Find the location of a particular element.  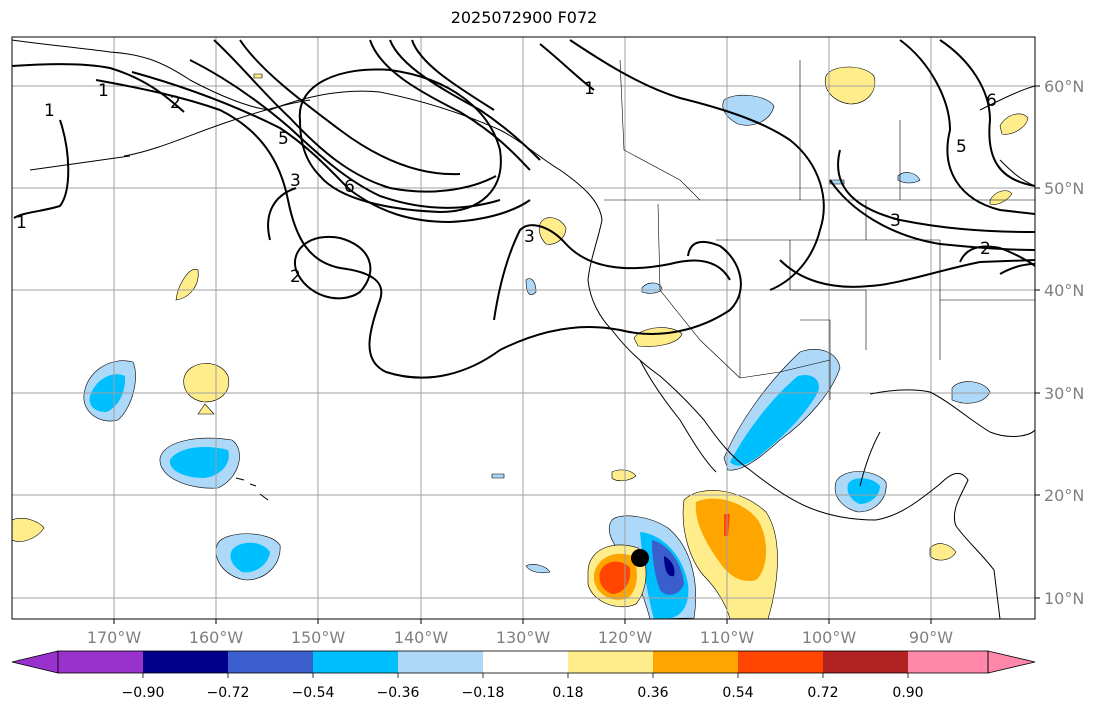

contour-label: 5 is located at coordinates (283, 139).